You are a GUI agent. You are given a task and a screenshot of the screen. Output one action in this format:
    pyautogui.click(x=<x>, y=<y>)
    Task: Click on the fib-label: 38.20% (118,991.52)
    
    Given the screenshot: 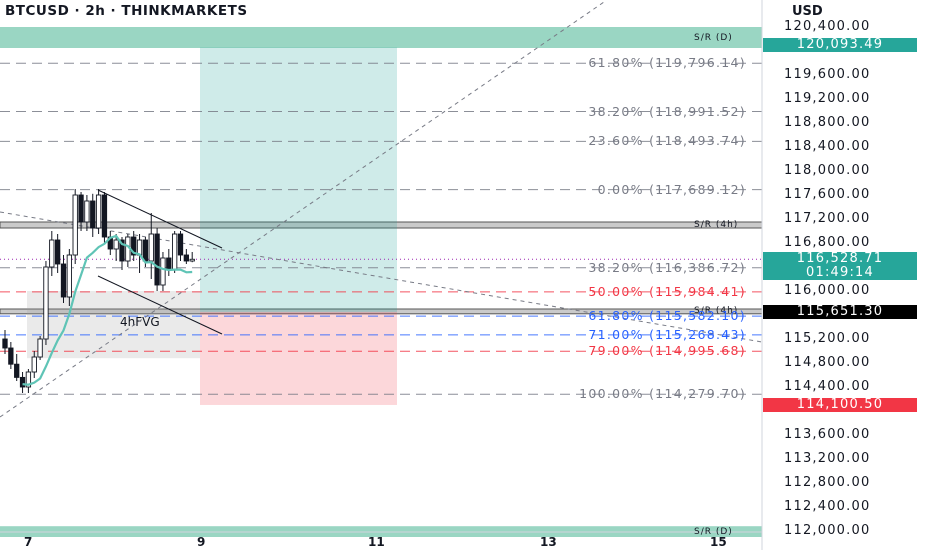 What is the action you would take?
    pyautogui.click(x=667, y=111)
    